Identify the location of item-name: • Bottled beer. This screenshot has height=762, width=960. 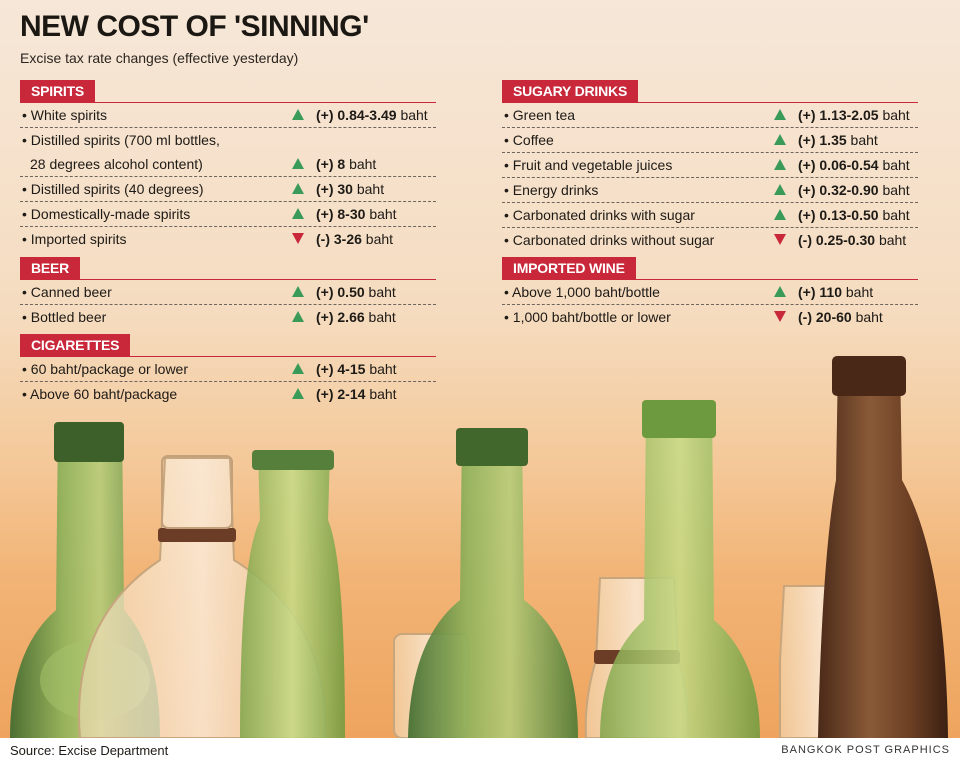
(64, 317).